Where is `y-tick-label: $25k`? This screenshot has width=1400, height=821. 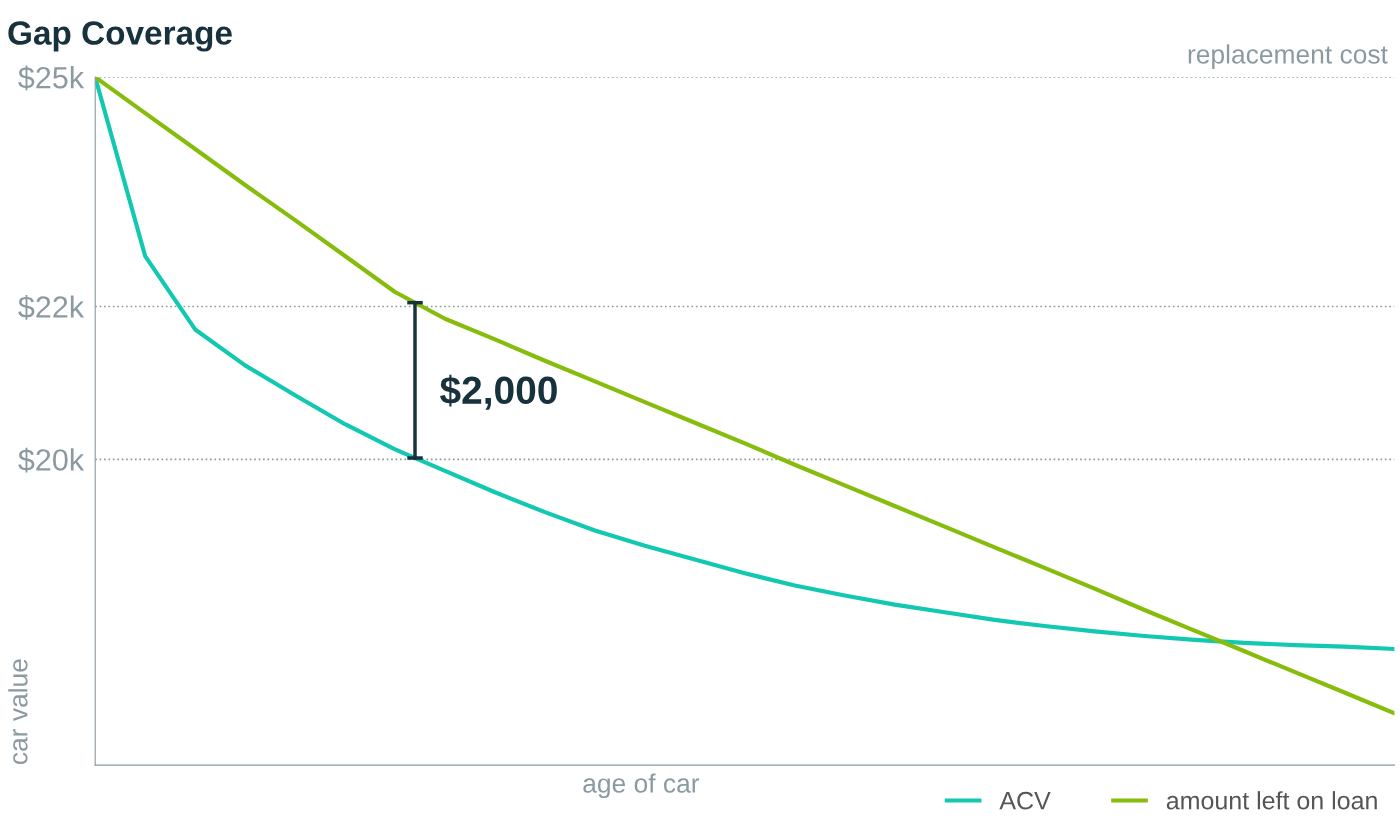 y-tick-label: $25k is located at coordinates (51, 78).